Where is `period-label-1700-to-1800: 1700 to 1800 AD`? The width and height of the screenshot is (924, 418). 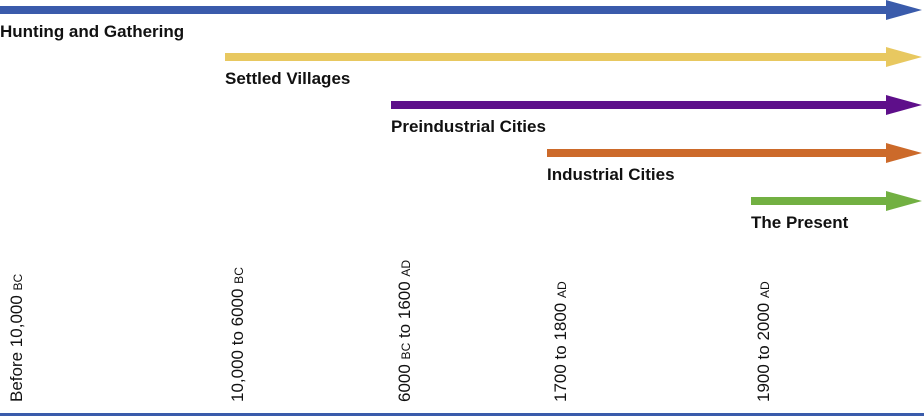
period-label-1700-to-1800: 1700 to 1800 AD is located at coordinates (560, 341).